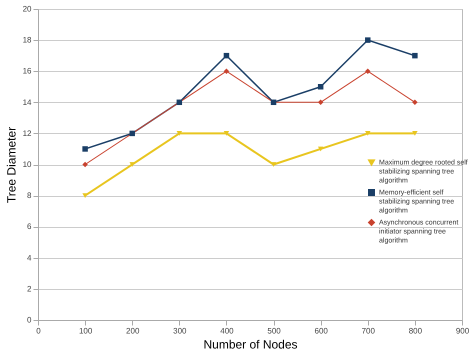  I want to click on x-tick-label: 700, so click(369, 331).